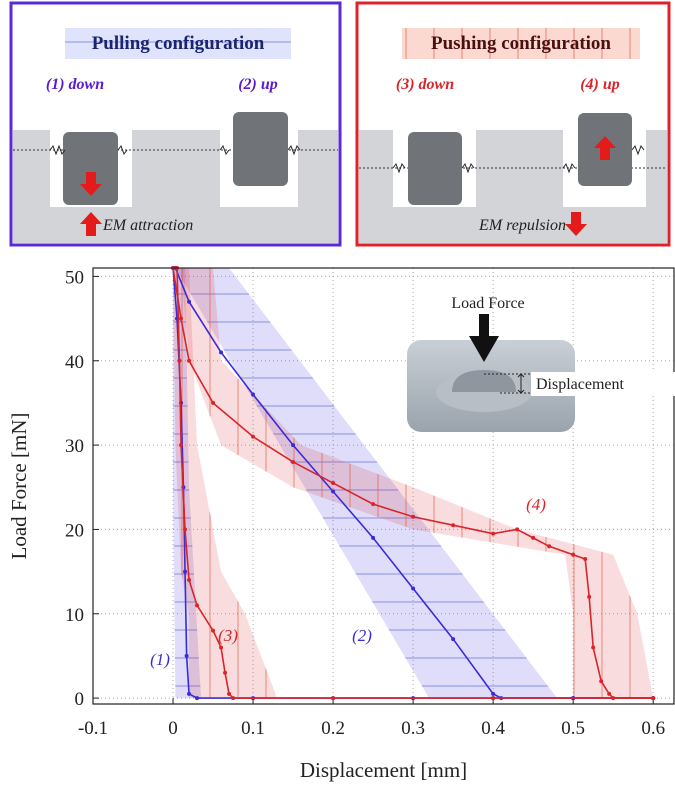 Image resolution: width=675 pixels, height=787 pixels. What do you see at coordinates (228, 635) in the screenshot?
I see `series-label: (3)` at bounding box center [228, 635].